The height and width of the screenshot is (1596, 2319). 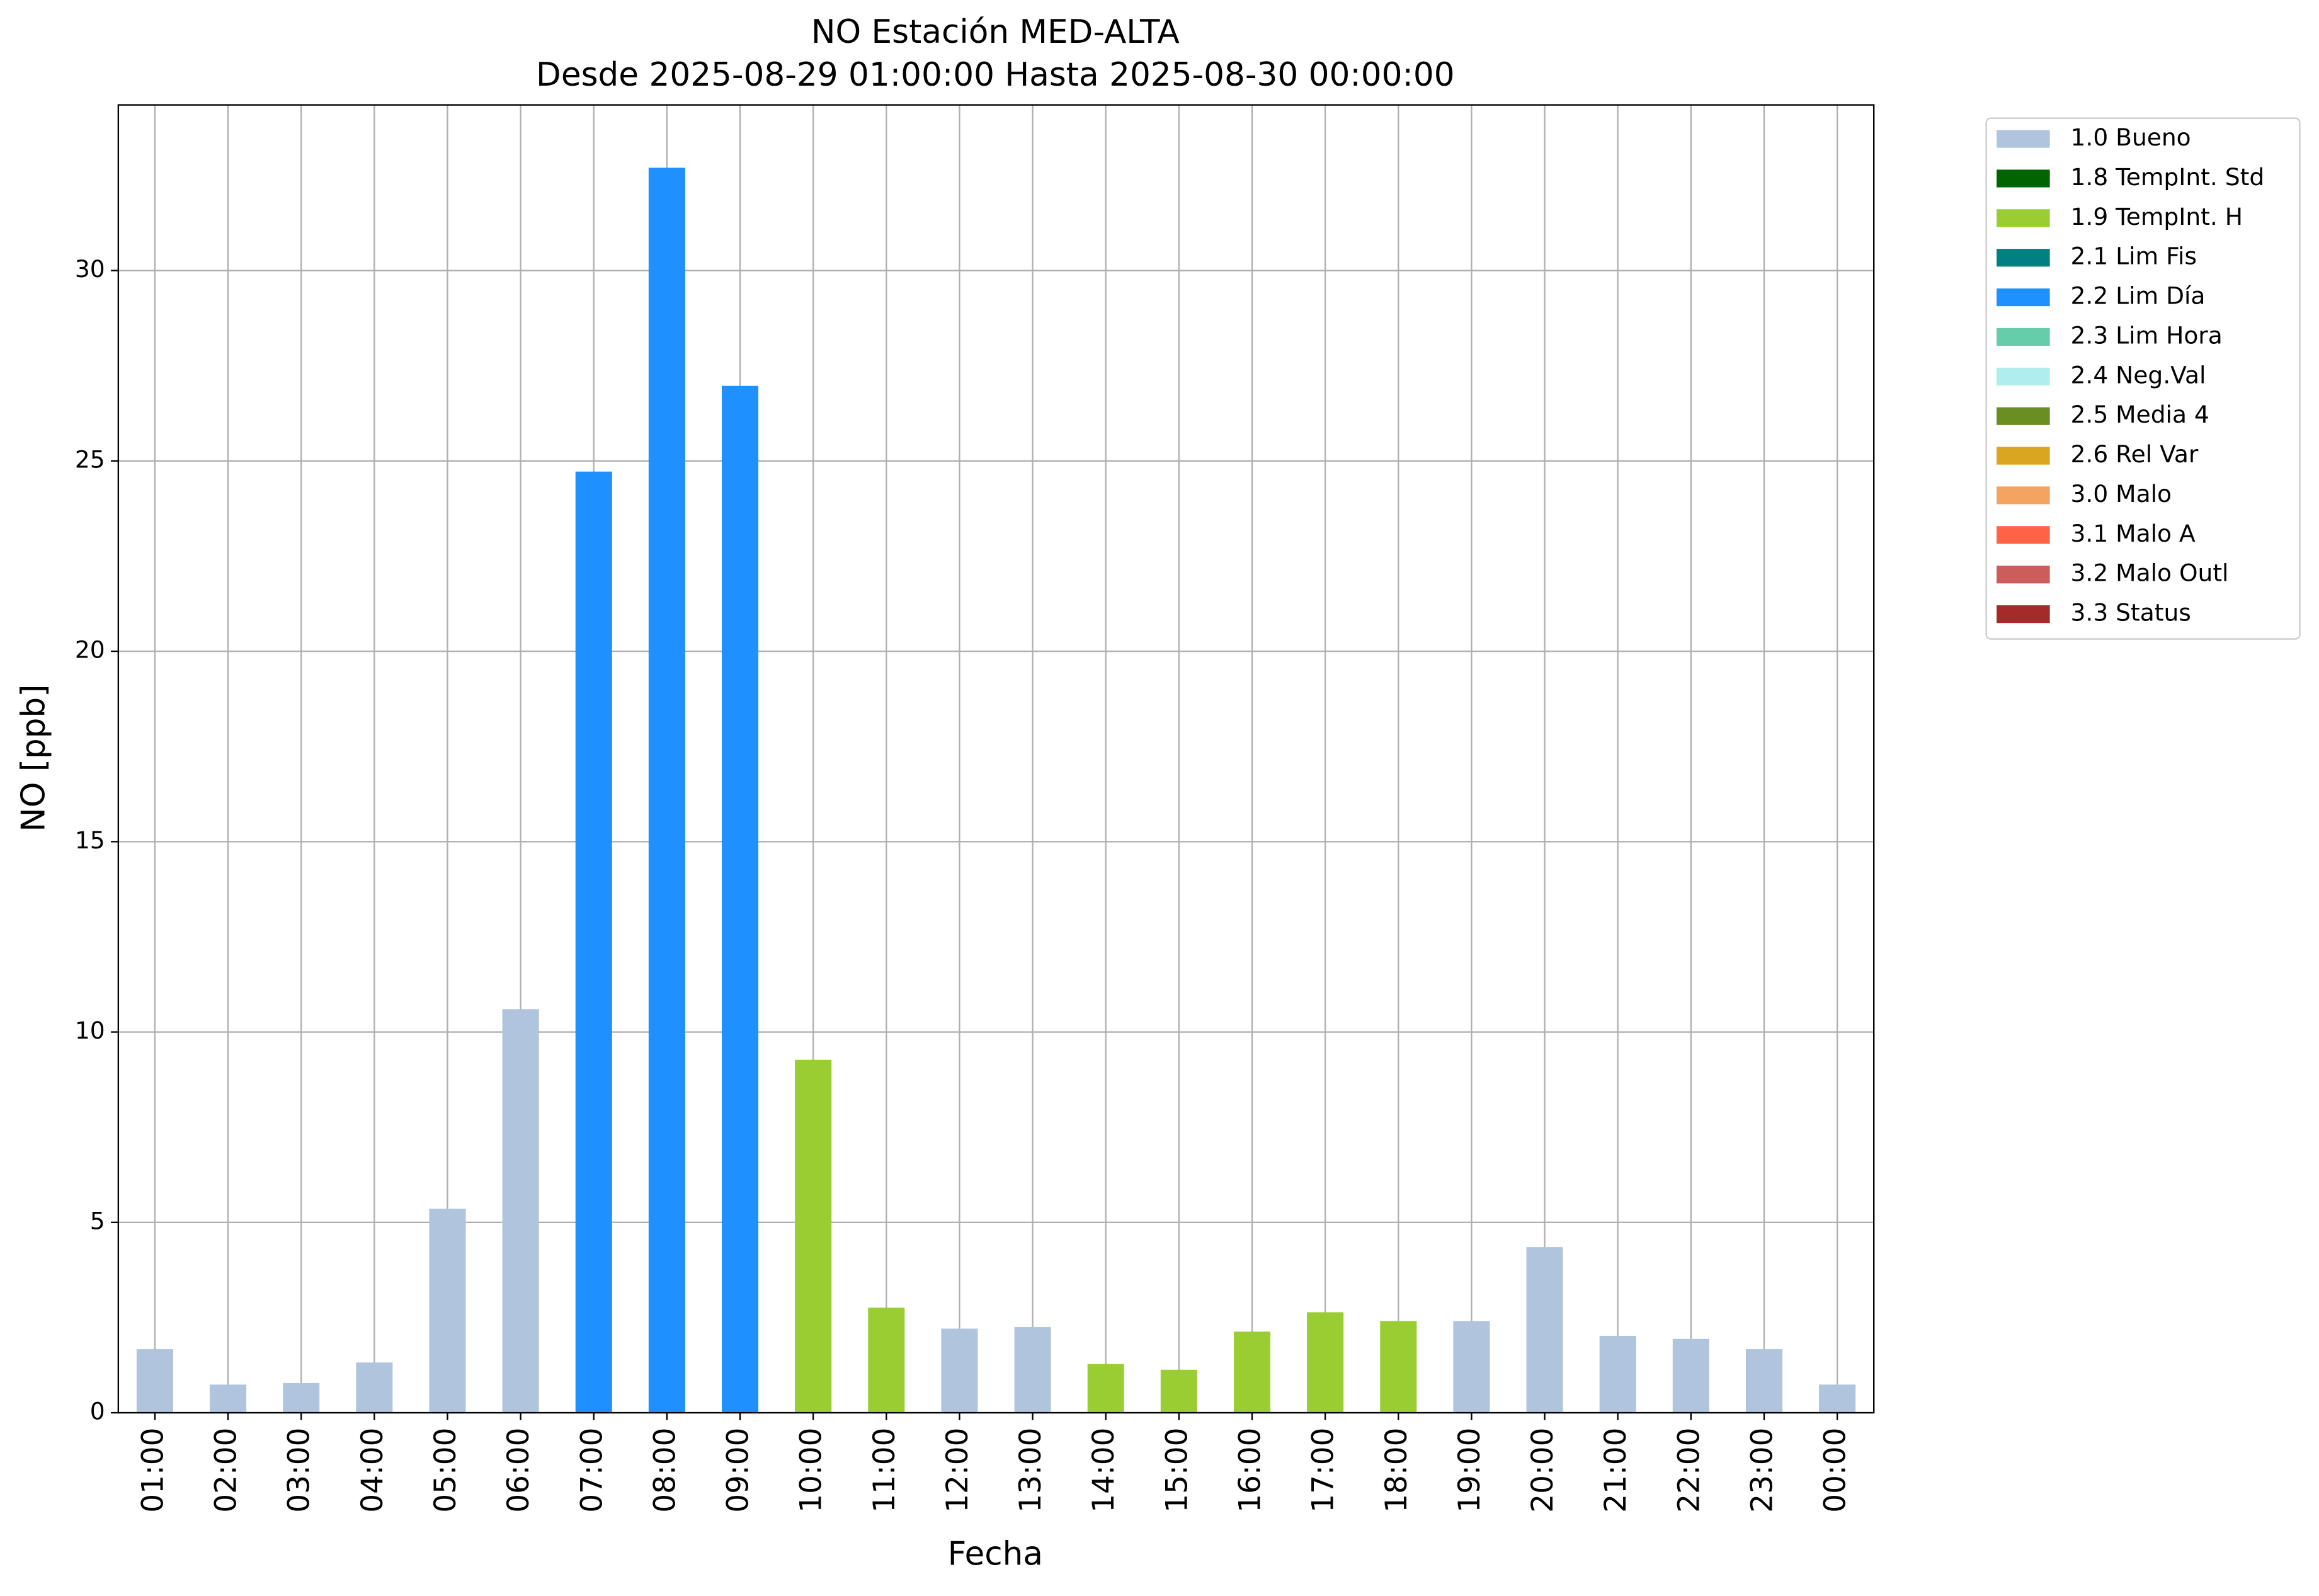 I want to click on y-axis-label: NO [ppb], so click(x=33, y=758).